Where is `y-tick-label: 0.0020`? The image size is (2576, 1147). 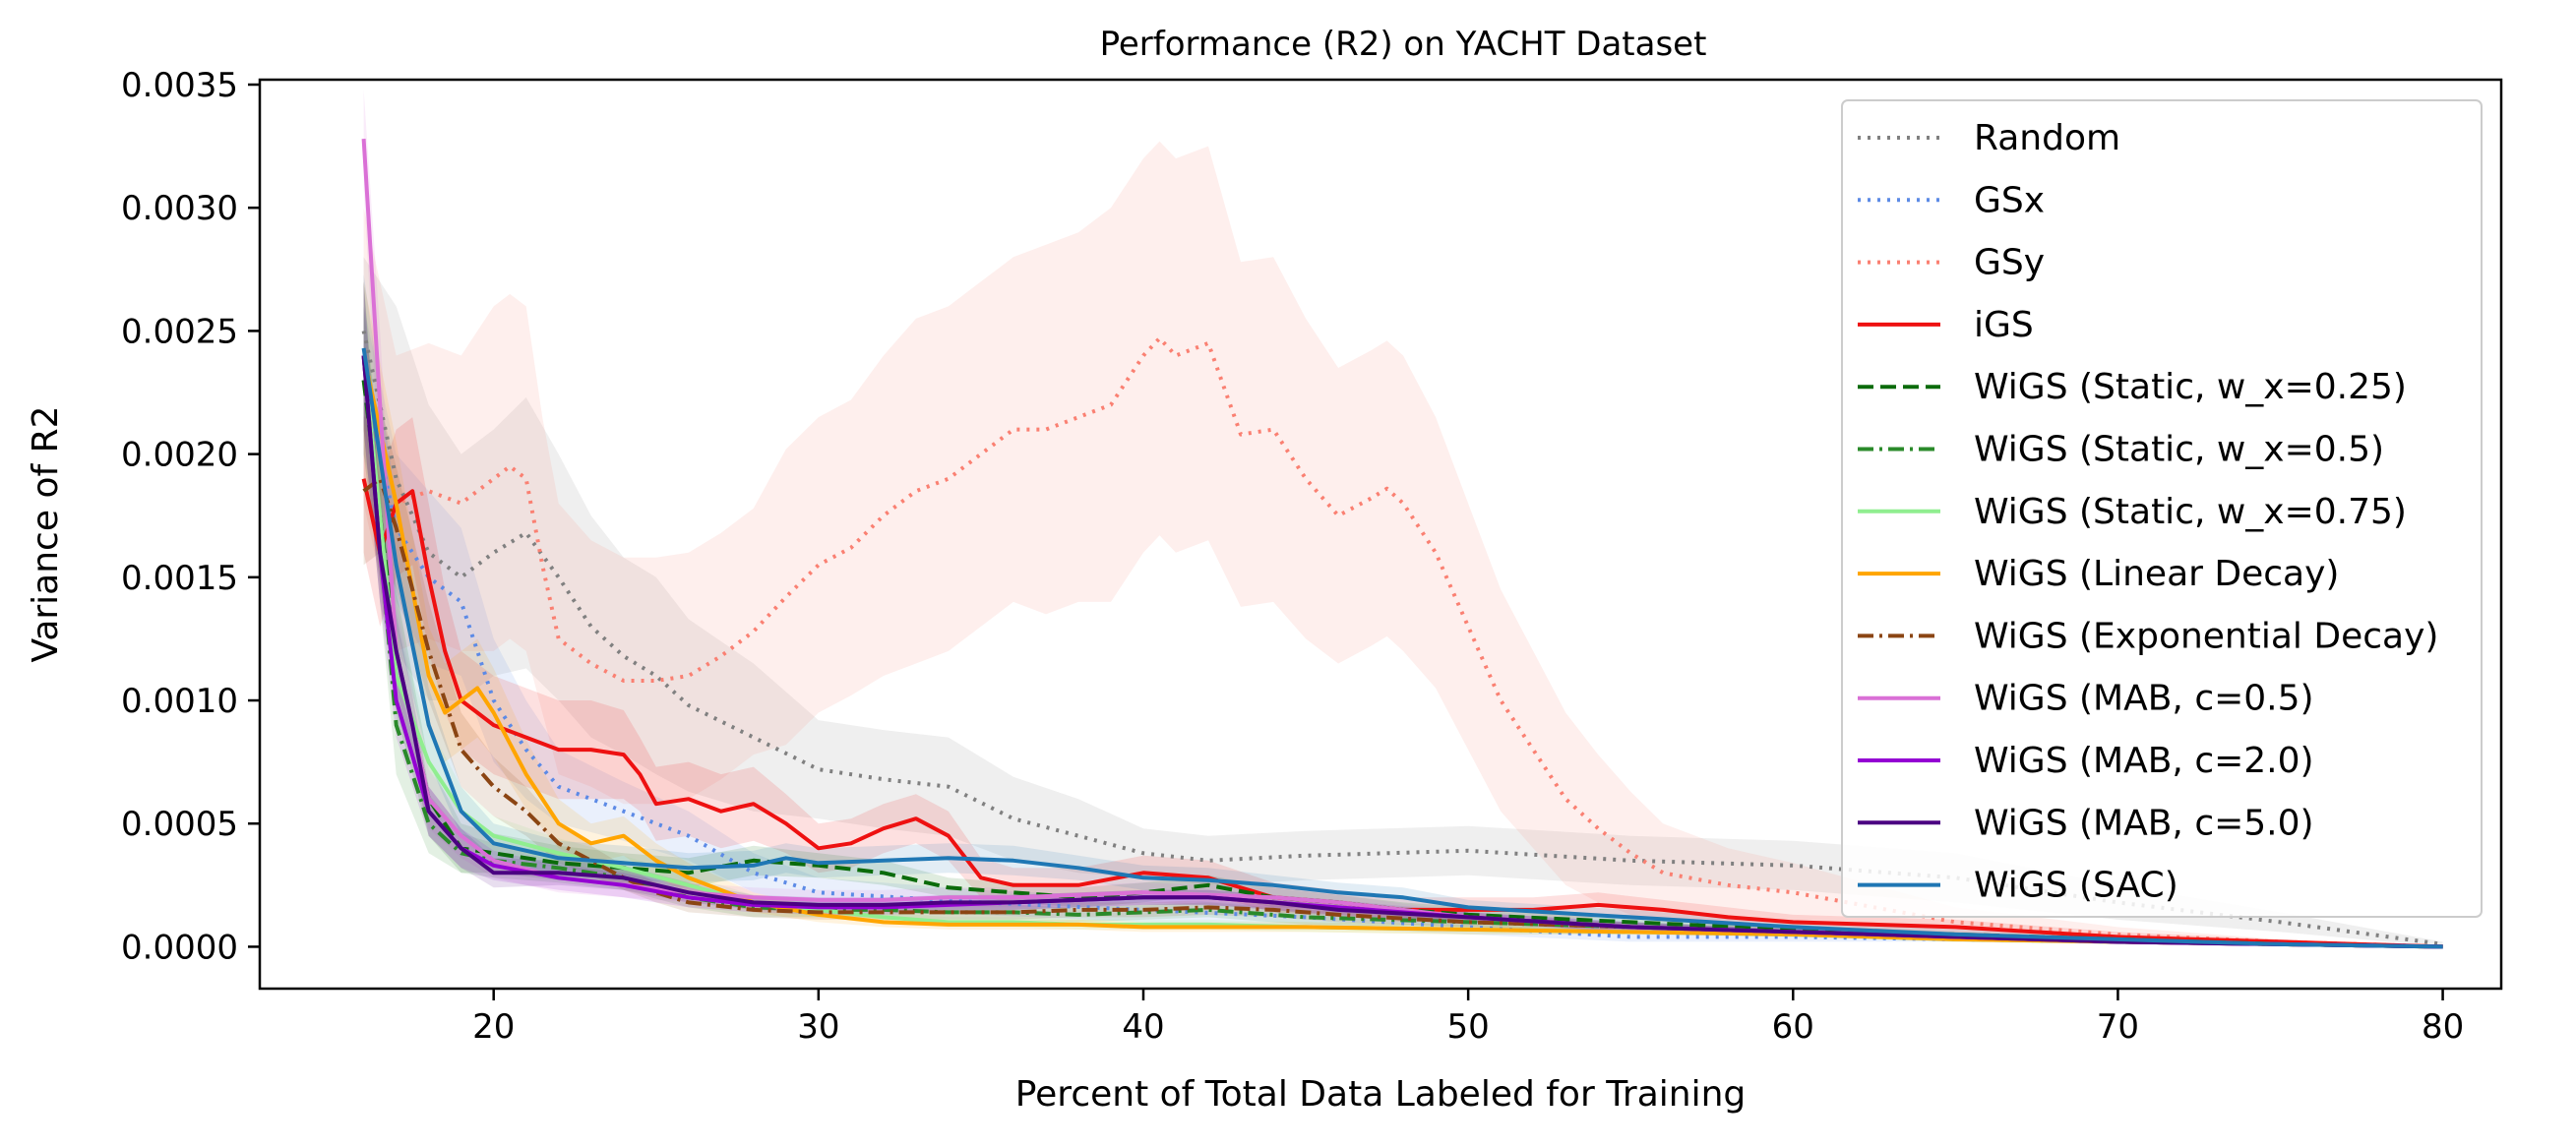
y-tick-label: 0.0020 is located at coordinates (179, 455).